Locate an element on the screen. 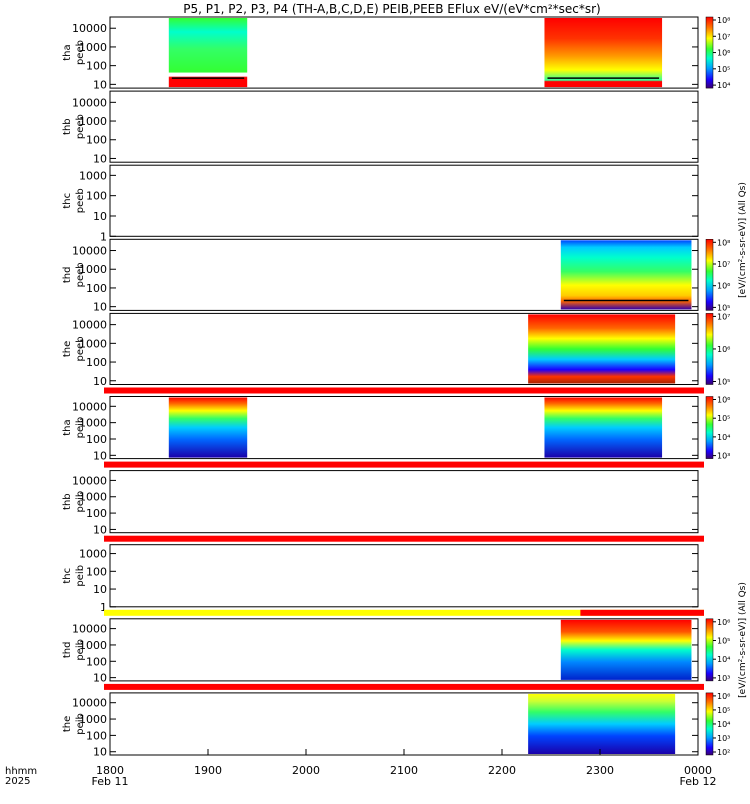 The width and height of the screenshot is (750, 804). ytick-label-the-peeb-2: 1000 is located at coordinates (93, 343).